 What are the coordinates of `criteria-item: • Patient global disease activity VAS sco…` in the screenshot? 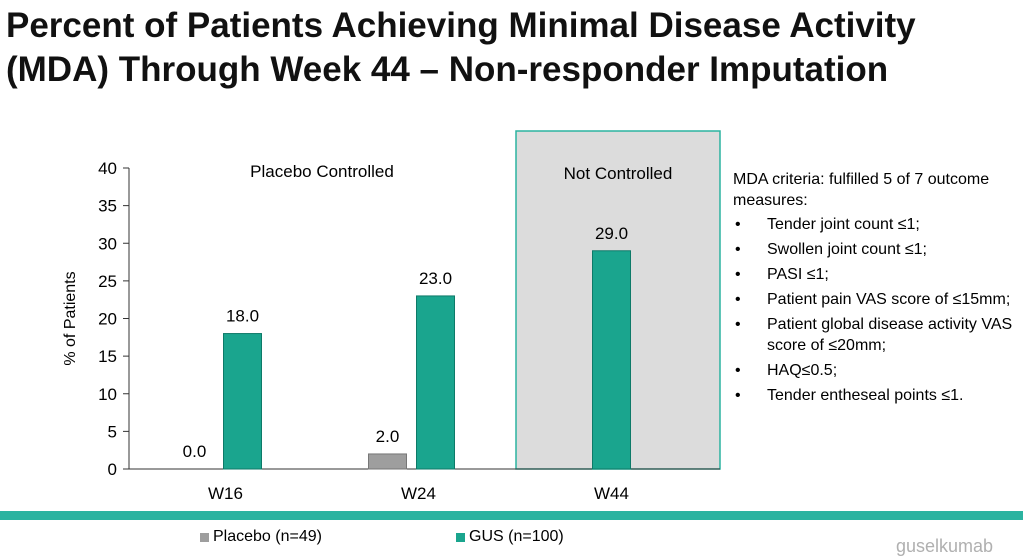 It's located at (874, 335).